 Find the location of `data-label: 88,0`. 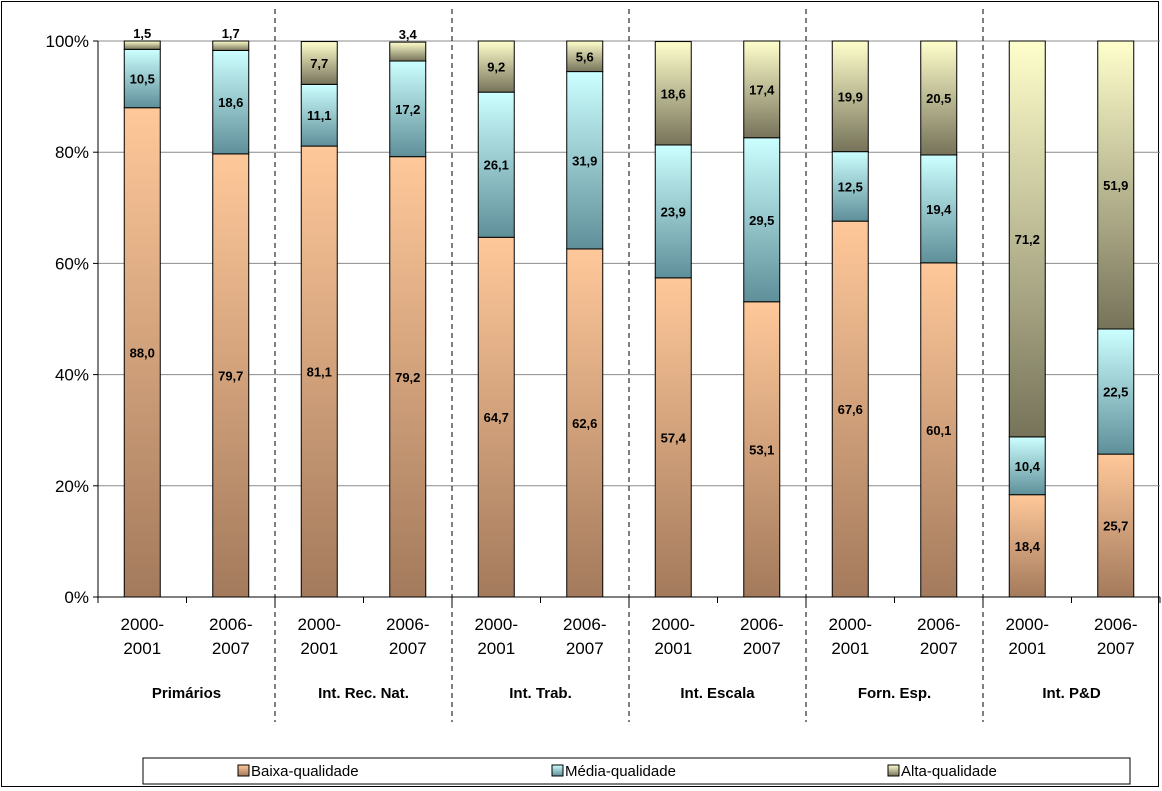

data-label: 88,0 is located at coordinates (142, 352).